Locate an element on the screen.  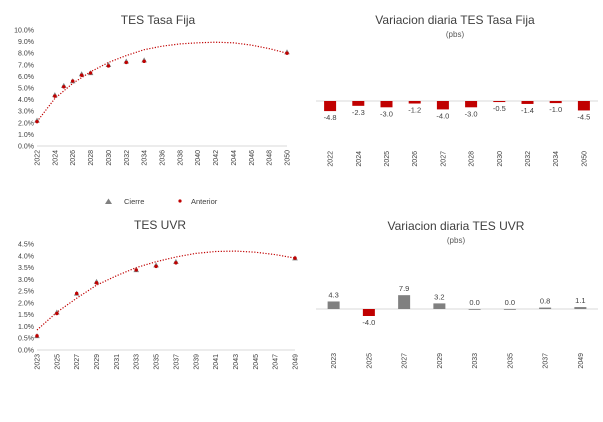
data-label: 0.8 is located at coordinates (545, 301).